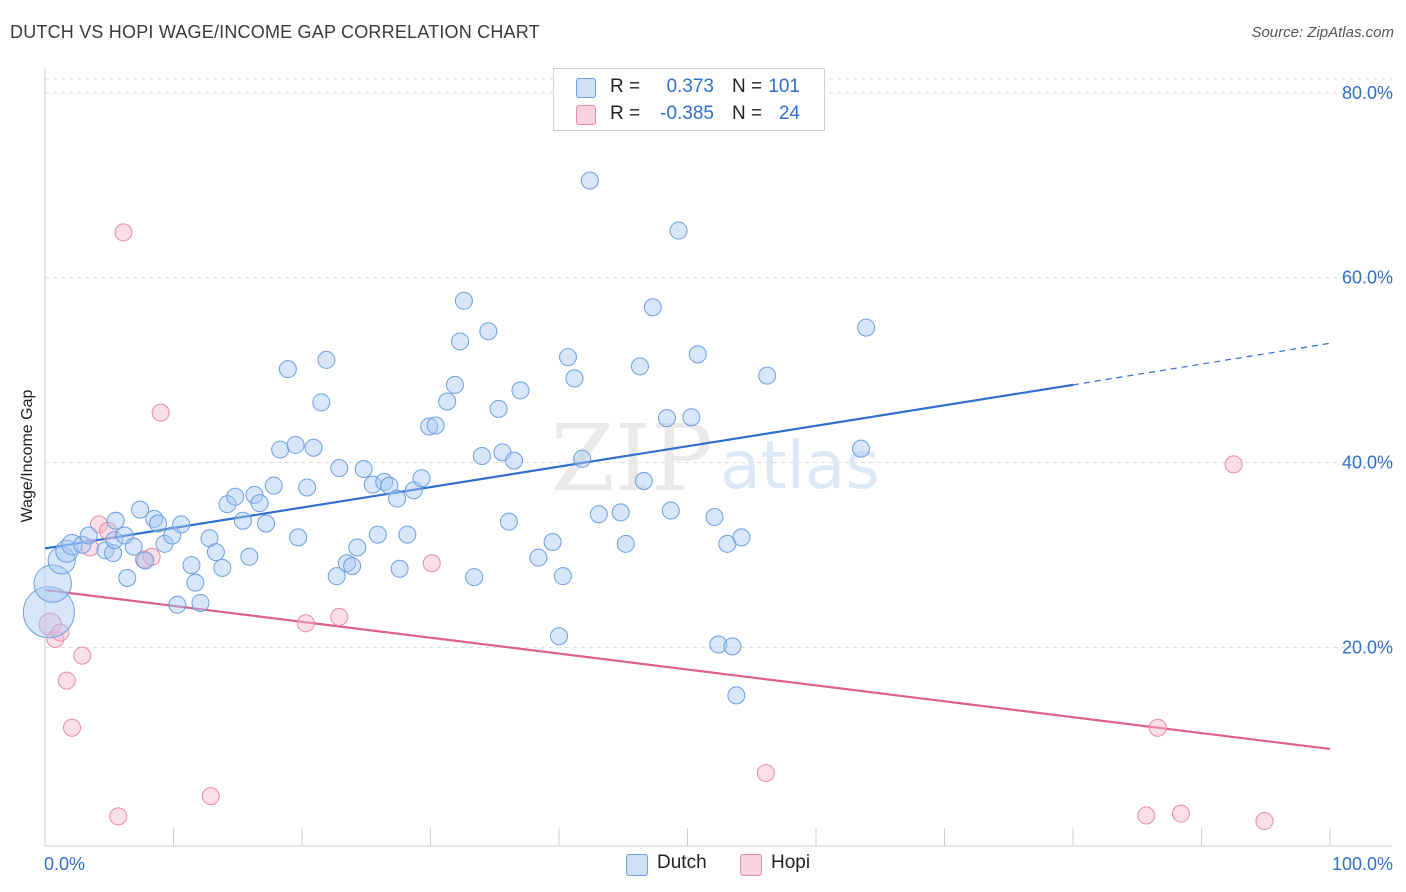  I want to click on watermark-atlas: atlas, so click(800, 465).